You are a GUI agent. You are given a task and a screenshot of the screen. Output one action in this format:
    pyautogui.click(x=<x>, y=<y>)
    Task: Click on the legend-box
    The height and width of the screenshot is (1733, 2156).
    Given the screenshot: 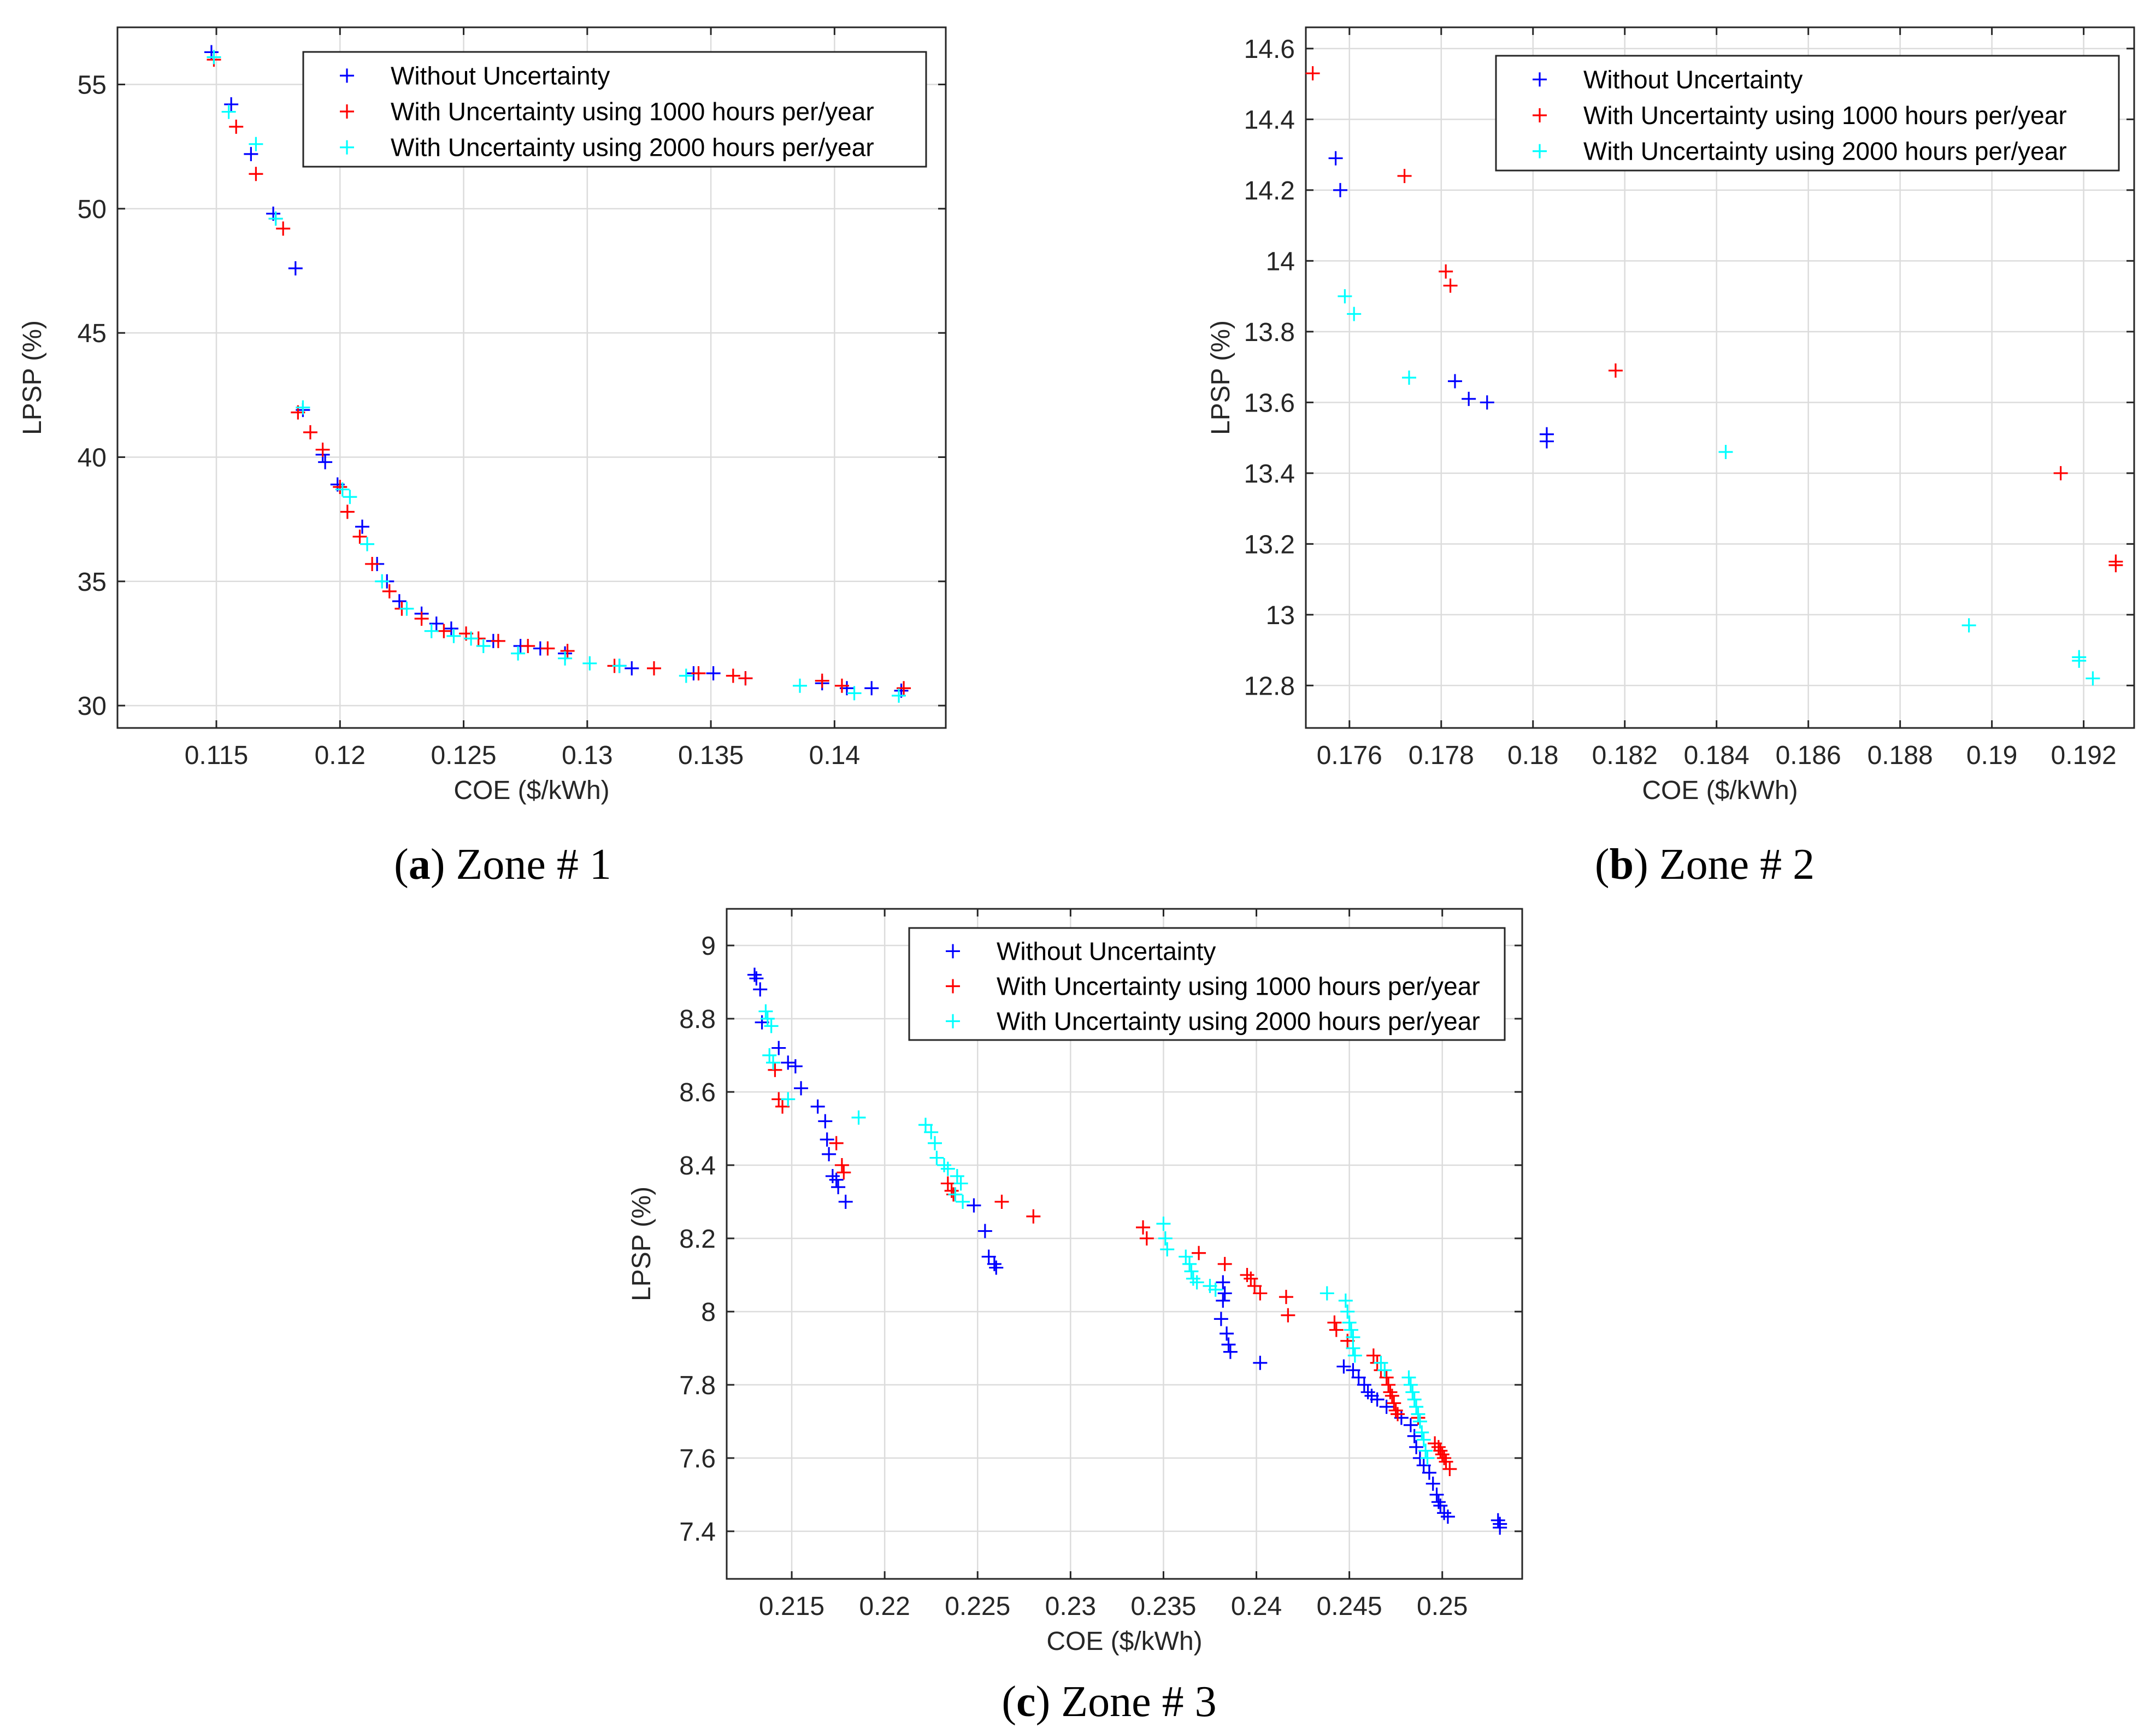 What is the action you would take?
    pyautogui.click(x=1807, y=114)
    